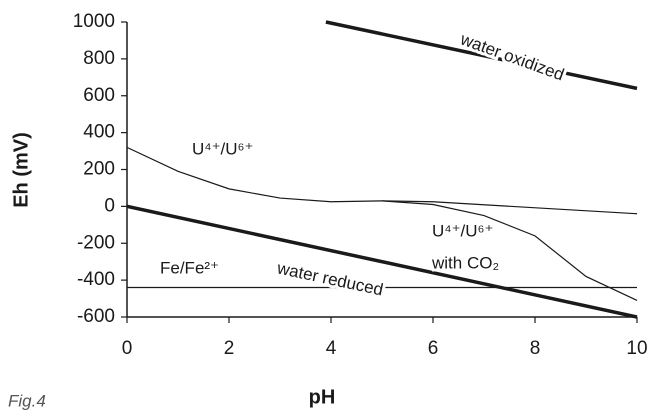 The width and height of the screenshot is (653, 416). Describe the element at coordinates (465, 262) in the screenshot. I see `annotation: with CO₂` at that location.